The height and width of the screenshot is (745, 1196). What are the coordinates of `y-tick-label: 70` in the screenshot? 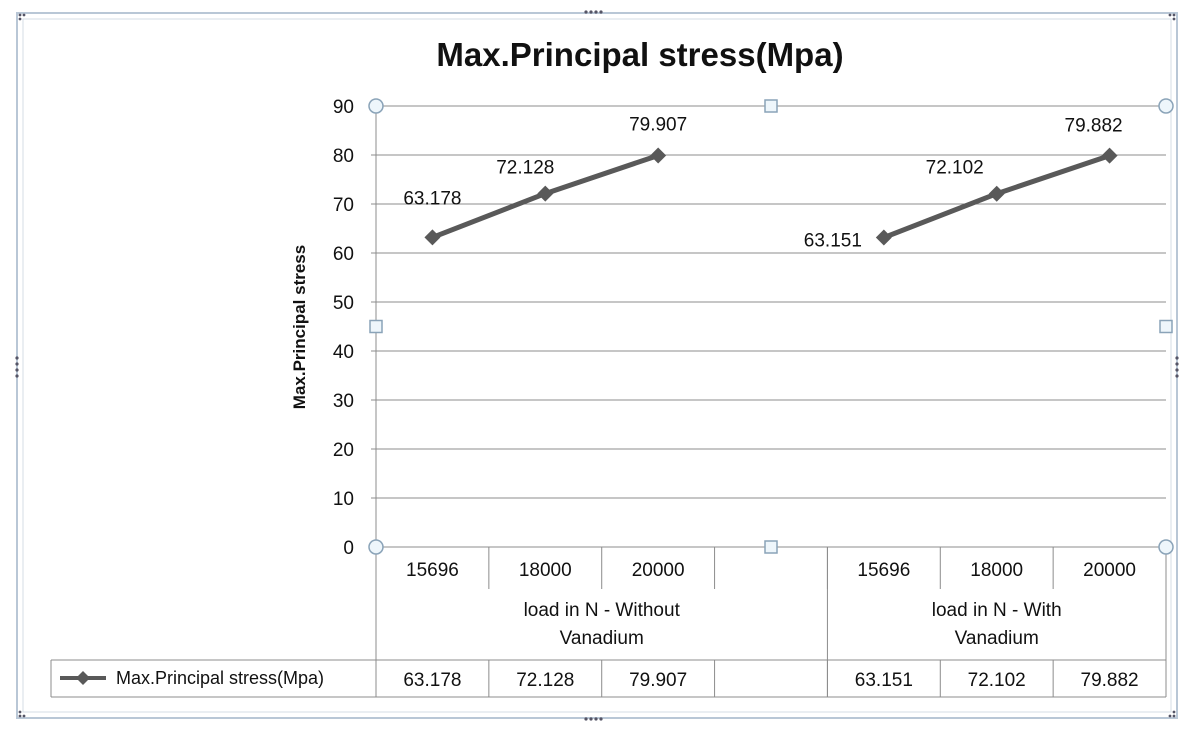 It's located at (343, 205).